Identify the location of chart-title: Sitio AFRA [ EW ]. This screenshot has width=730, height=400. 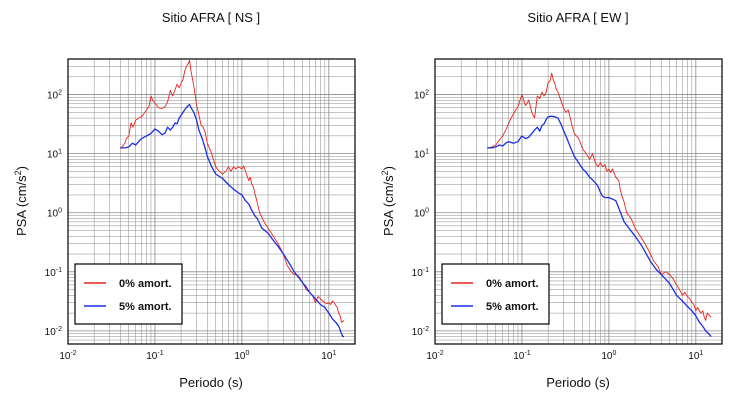
(577, 17).